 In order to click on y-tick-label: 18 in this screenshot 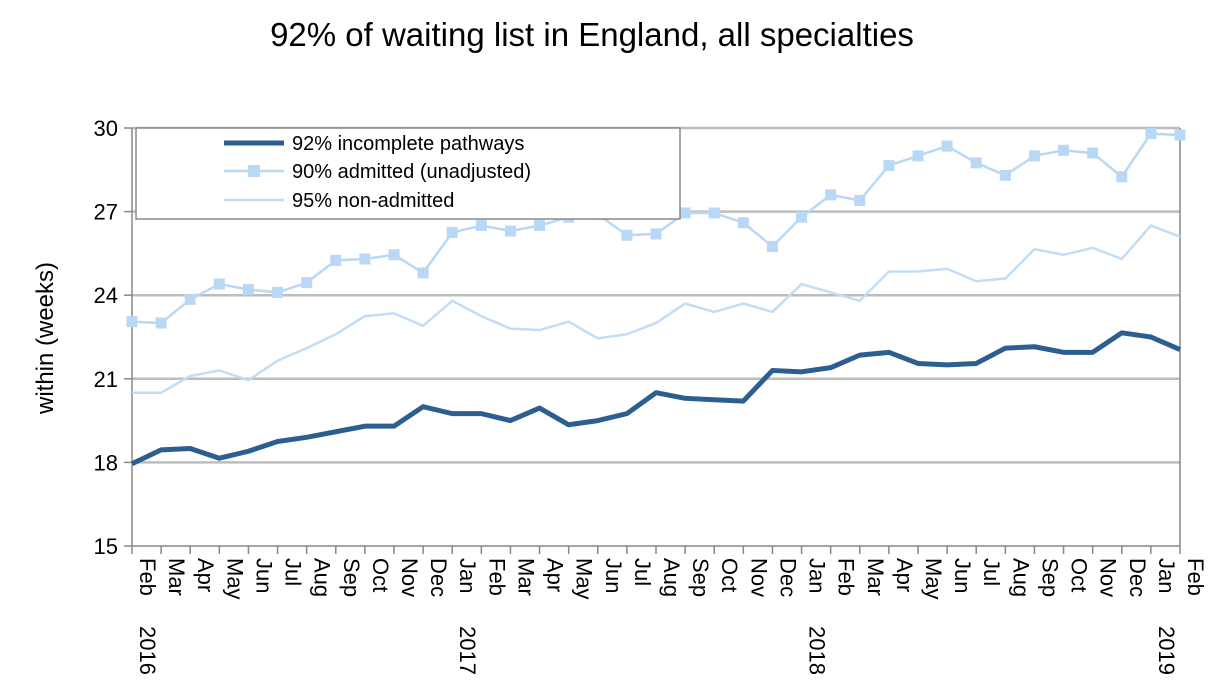, I will do `click(106, 462)`.